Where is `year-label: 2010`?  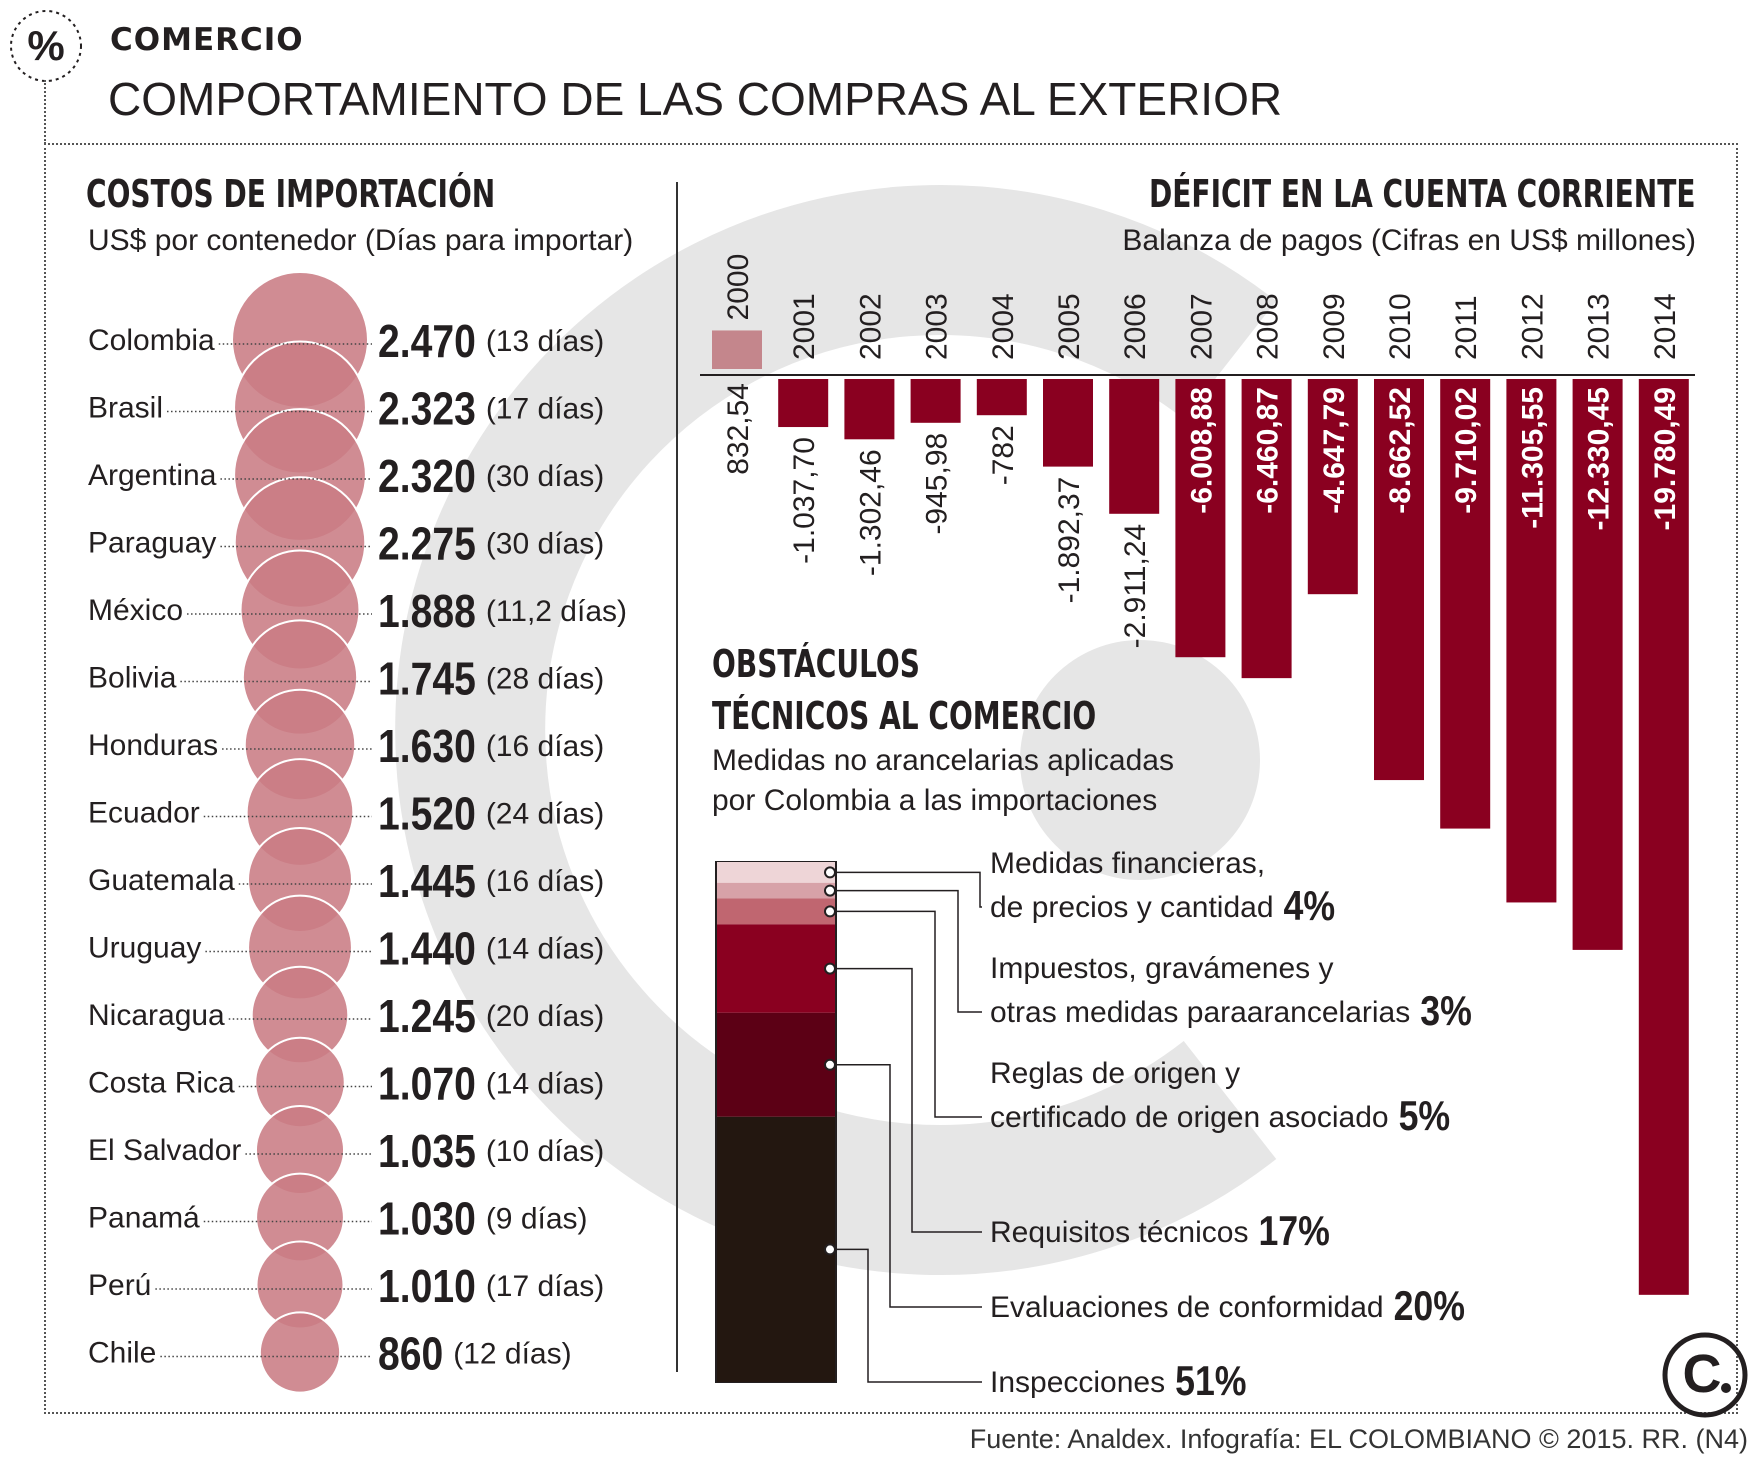 year-label: 2010 is located at coordinates (1400, 326).